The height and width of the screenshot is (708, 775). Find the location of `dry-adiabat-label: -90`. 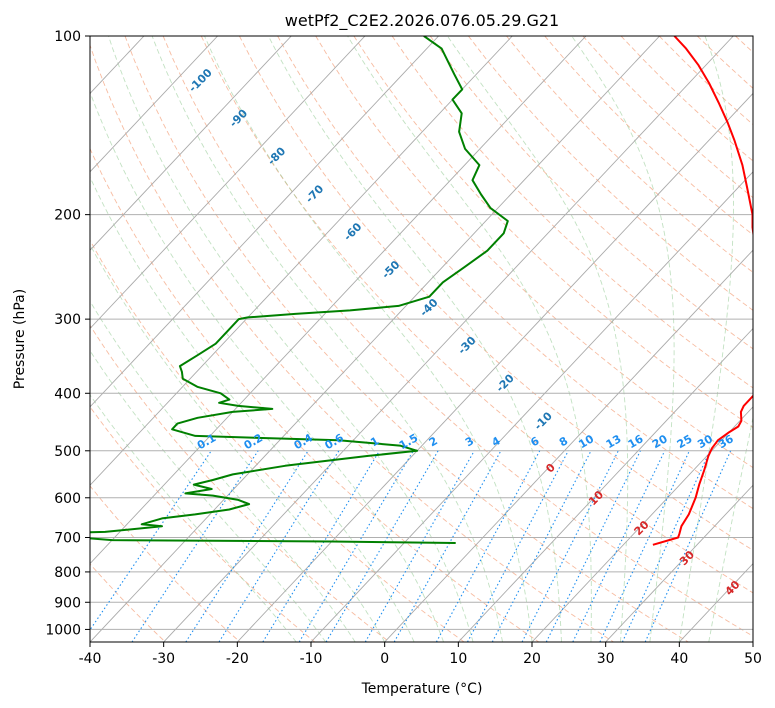

dry-adiabat-label: -90 is located at coordinates (238, 117).